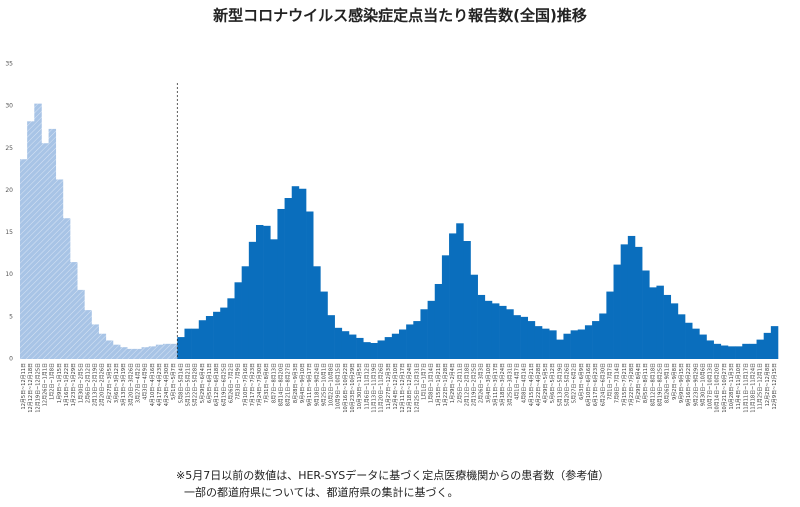  I want to click on x-tick-label: 5月8日~5月14日, so click(181, 383).